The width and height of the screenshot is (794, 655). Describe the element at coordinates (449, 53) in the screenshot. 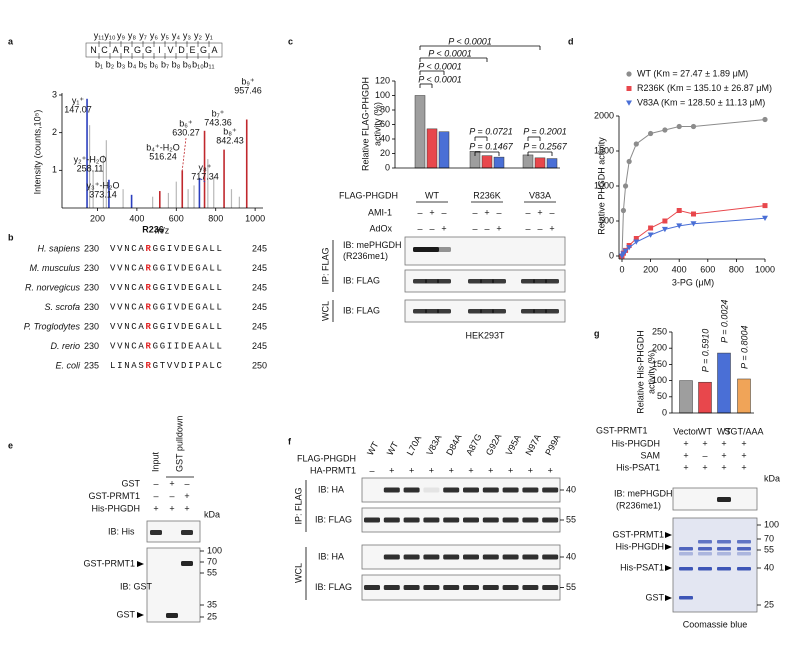

I see `p-value: P < 0.0001` at that location.